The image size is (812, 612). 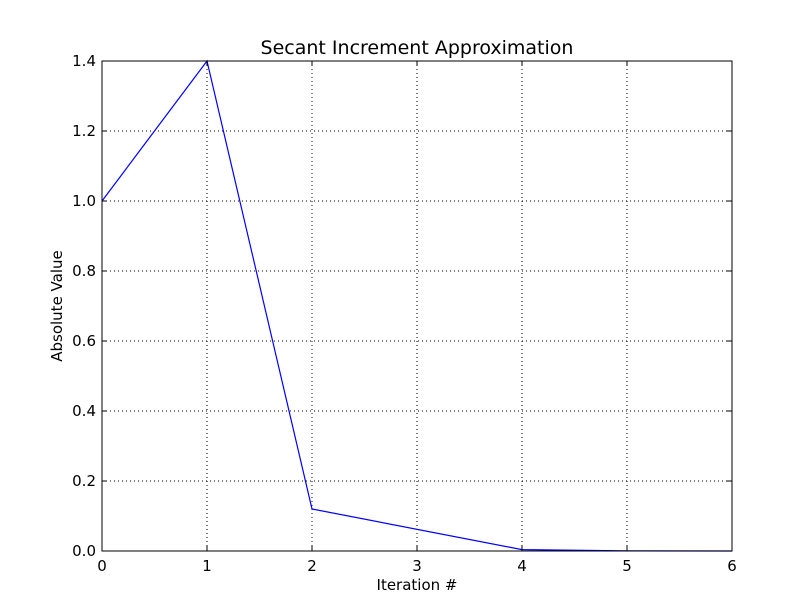 I want to click on y-tick-labels: 0.0 0.2 0.4 0.6 0.8 1.0 1.2 1.4, so click(x=84, y=306).